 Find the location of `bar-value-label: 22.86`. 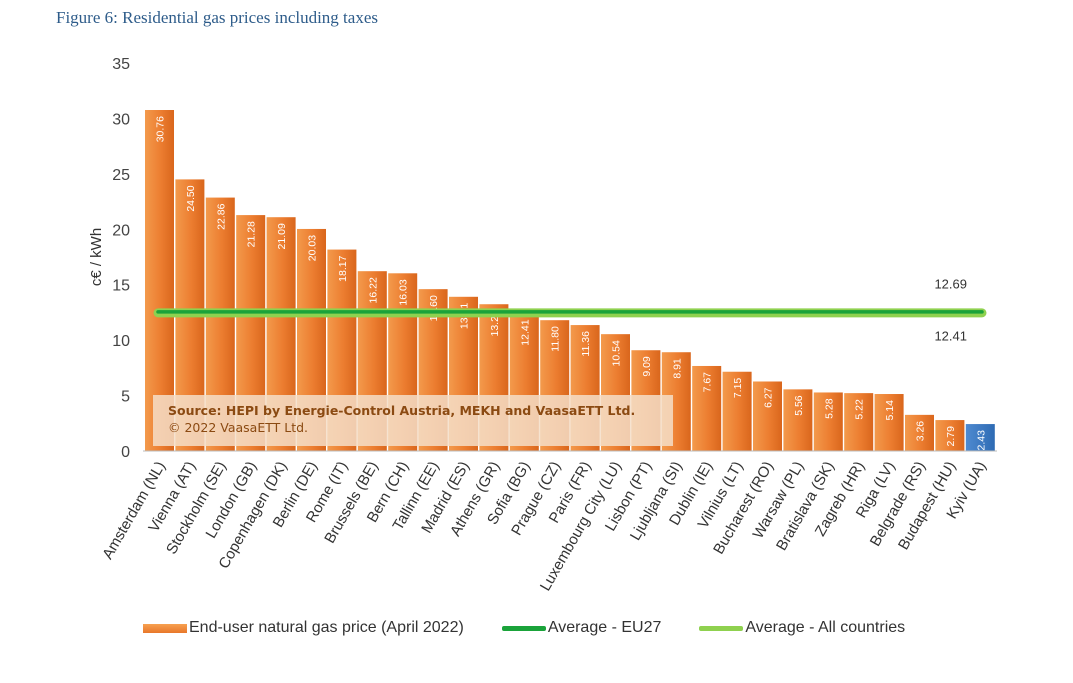

bar-value-label: 22.86 is located at coordinates (221, 216).